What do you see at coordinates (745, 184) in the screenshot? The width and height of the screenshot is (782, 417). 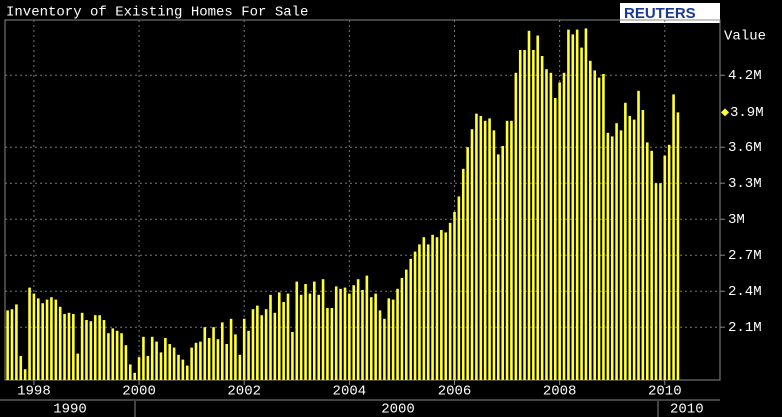 I see `y-tick-label: 3.3M` at bounding box center [745, 184].